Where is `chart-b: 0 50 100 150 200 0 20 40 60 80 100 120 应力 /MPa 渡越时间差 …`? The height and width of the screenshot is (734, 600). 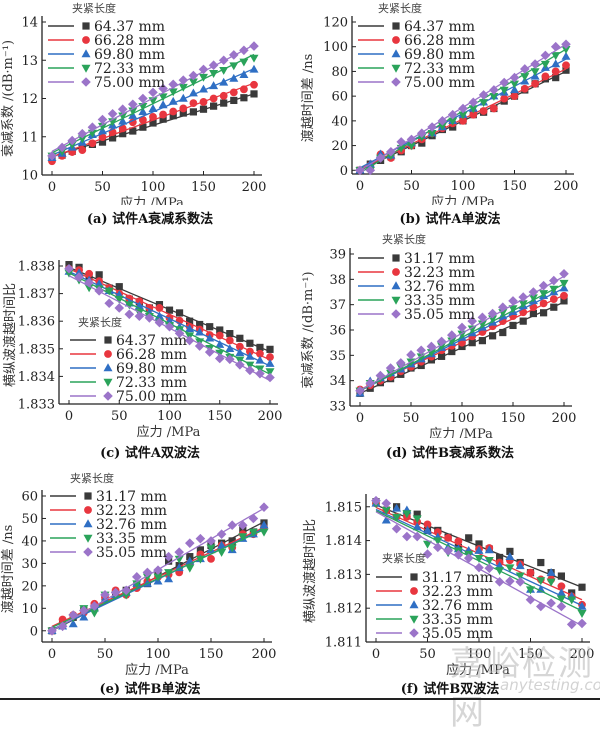 chart-b: 0 50 100 150 200 0 20 40 60 80 100 120 应力 /MPa 渡越时间差 … is located at coordinates (439, 103).